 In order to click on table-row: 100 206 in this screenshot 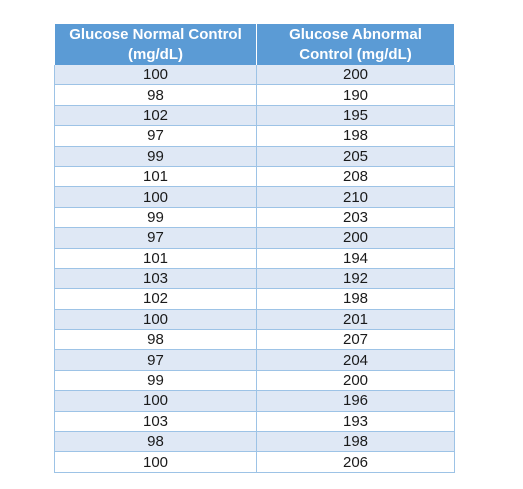, I will do `click(254, 462)`.